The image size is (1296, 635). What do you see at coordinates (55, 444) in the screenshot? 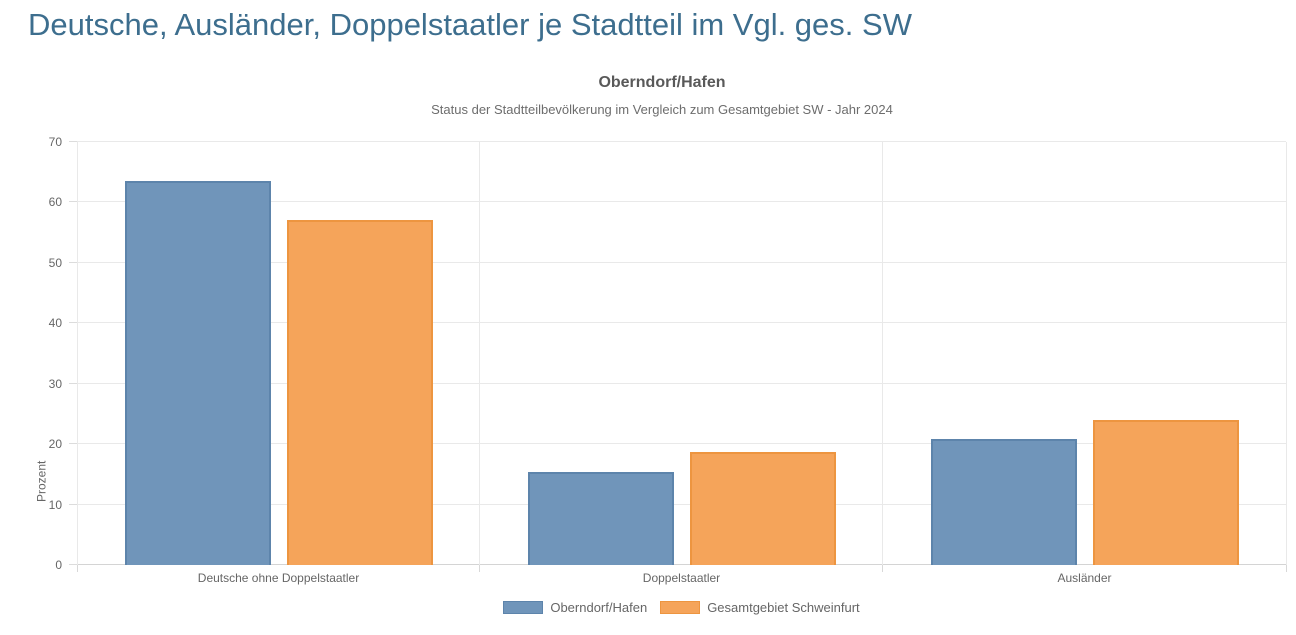
I see `y-tick-label: 20` at bounding box center [55, 444].